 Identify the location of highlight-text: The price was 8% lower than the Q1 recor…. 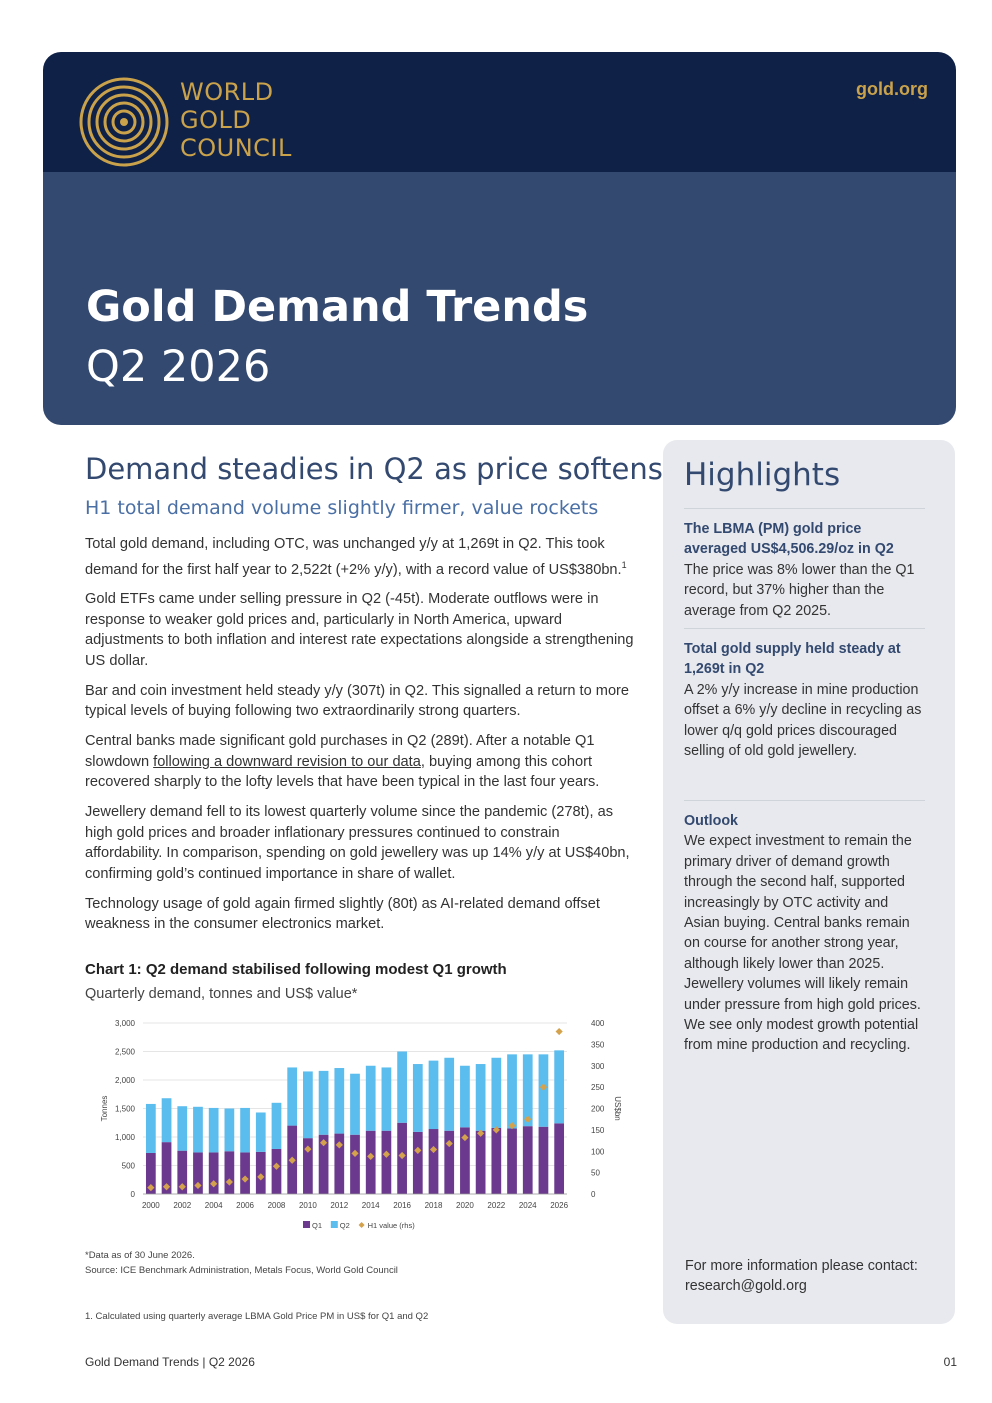
(799, 590).